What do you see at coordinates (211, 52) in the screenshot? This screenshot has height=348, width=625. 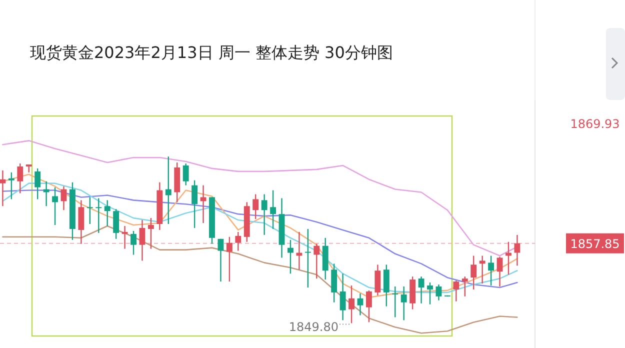 I see `title: 现货黄金2023年2月13日 周一 整体走势 30分钟图` at bounding box center [211, 52].